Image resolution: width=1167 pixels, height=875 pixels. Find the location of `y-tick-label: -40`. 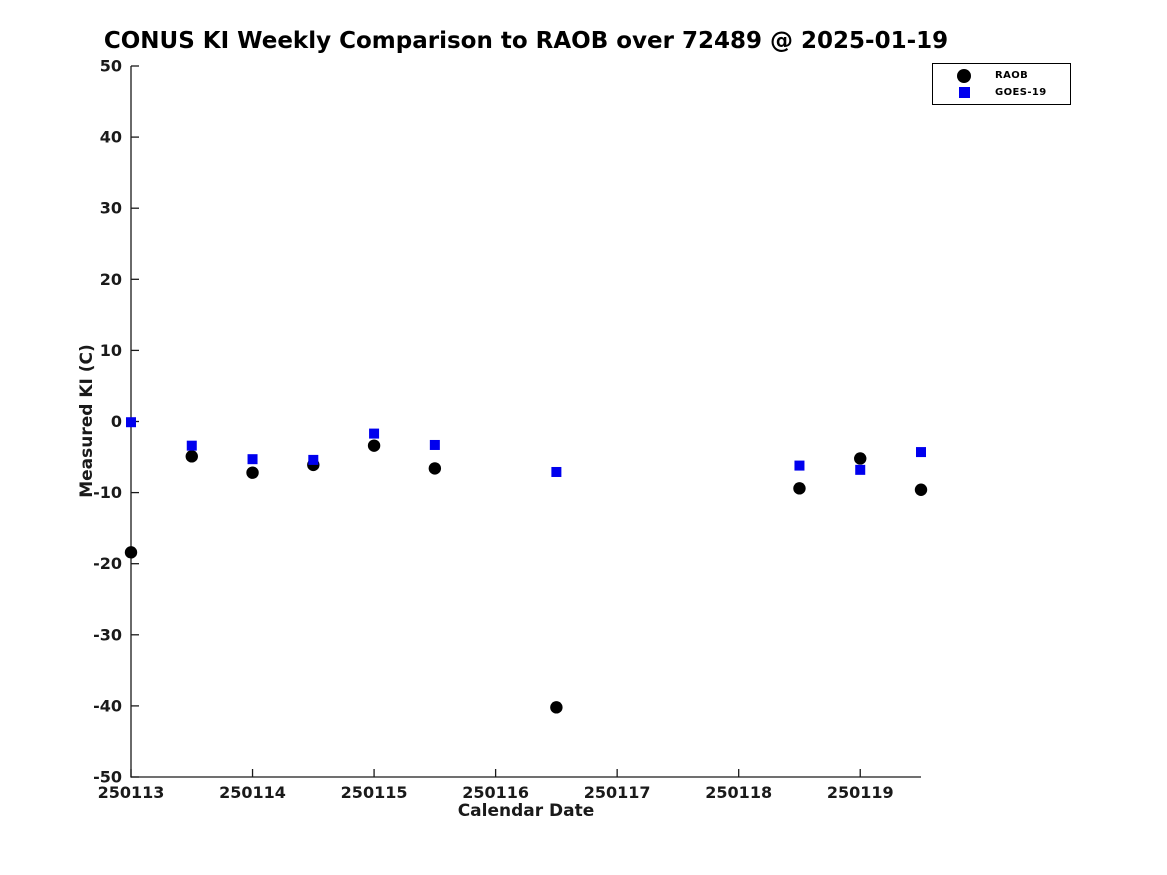

y-tick-label: -40 is located at coordinates (107, 705).